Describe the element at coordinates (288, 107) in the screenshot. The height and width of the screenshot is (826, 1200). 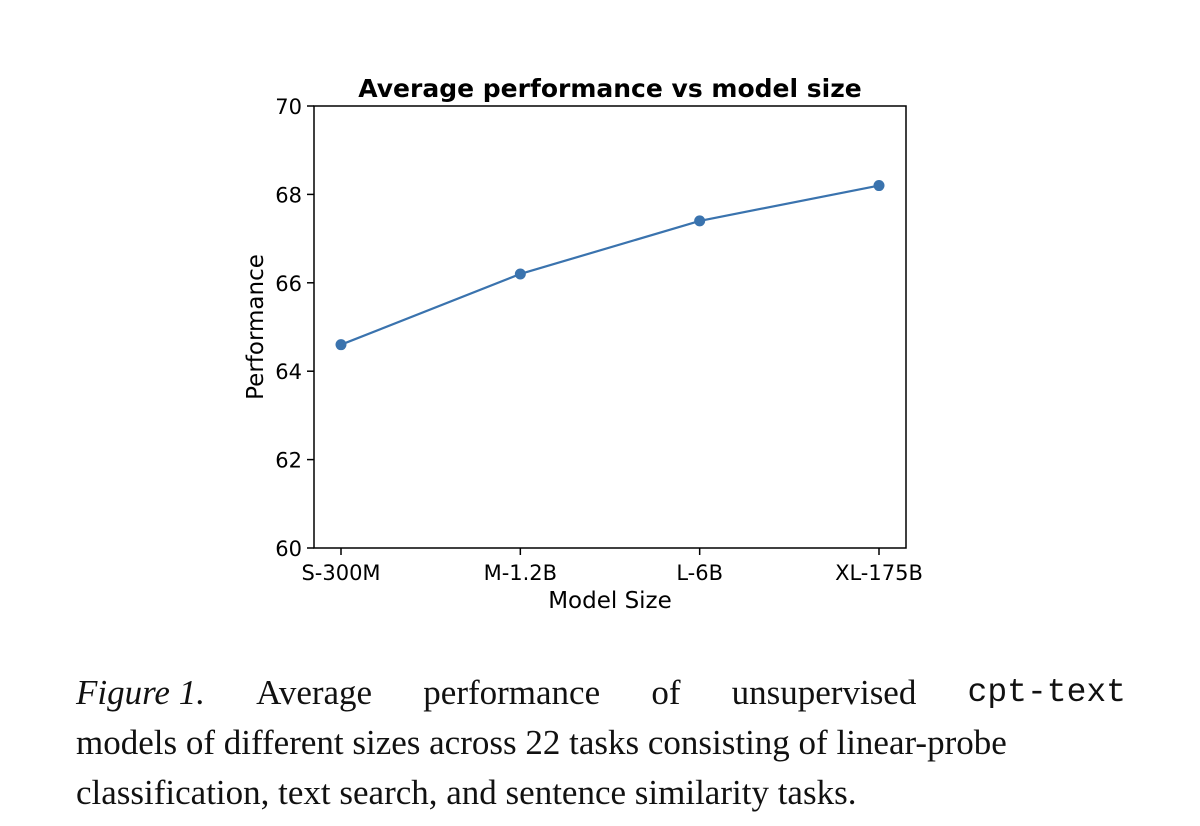
I see `y-tick-label: 70` at that location.